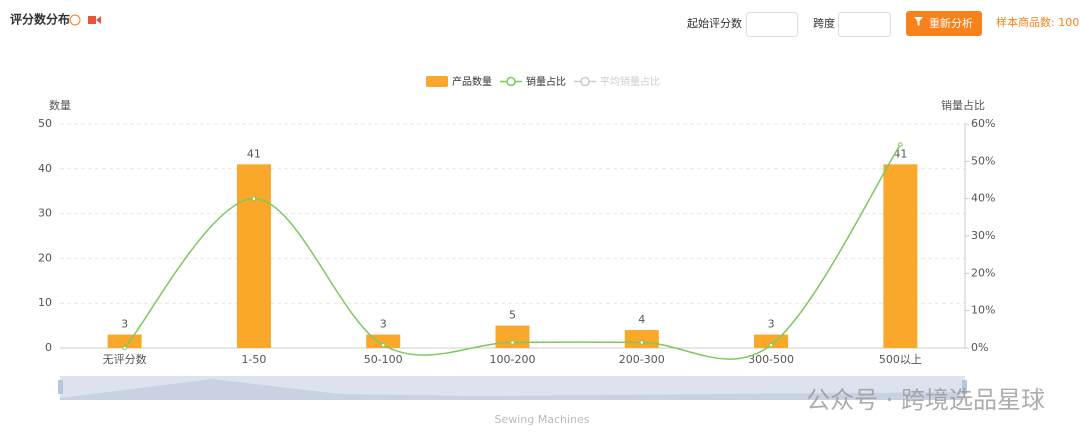  I want to click on y-tick-label: 50, so click(45, 123).